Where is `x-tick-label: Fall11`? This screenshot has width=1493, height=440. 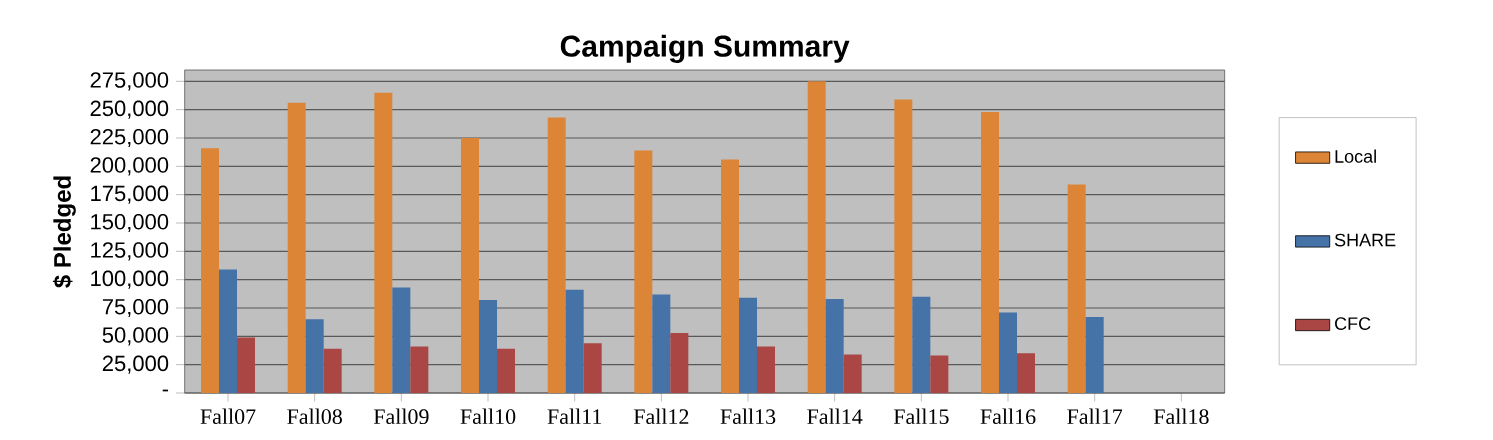 x-tick-label: Fall11 is located at coordinates (574, 416).